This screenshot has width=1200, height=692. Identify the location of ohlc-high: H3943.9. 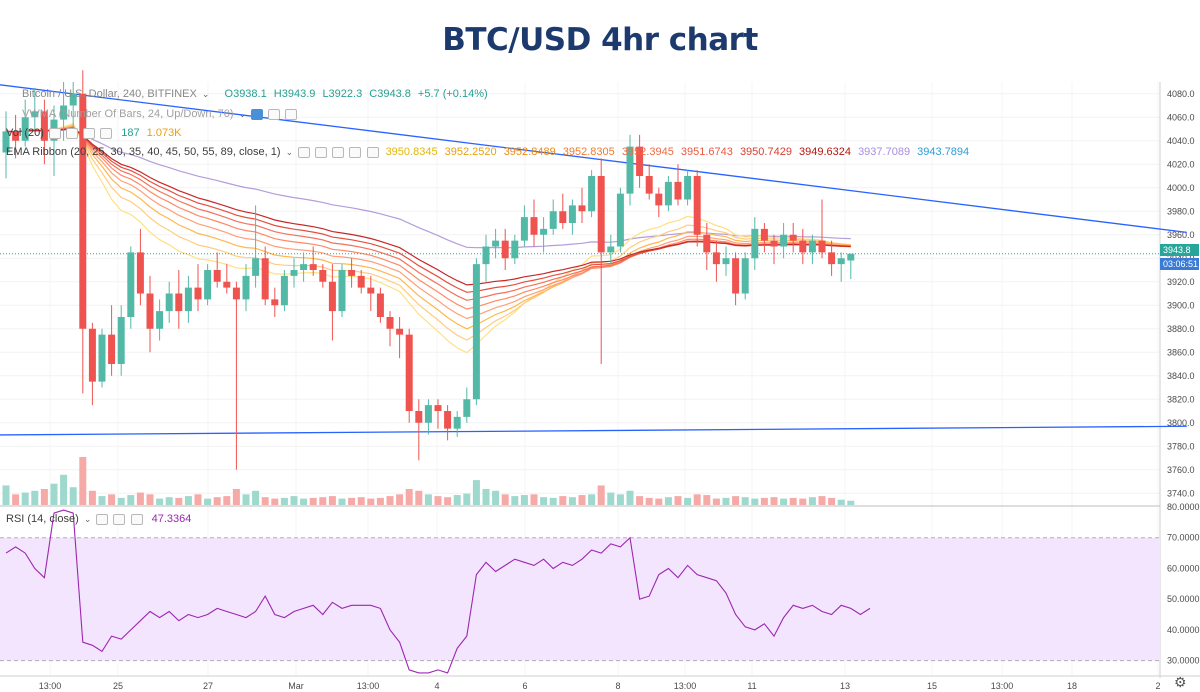
(294, 94).